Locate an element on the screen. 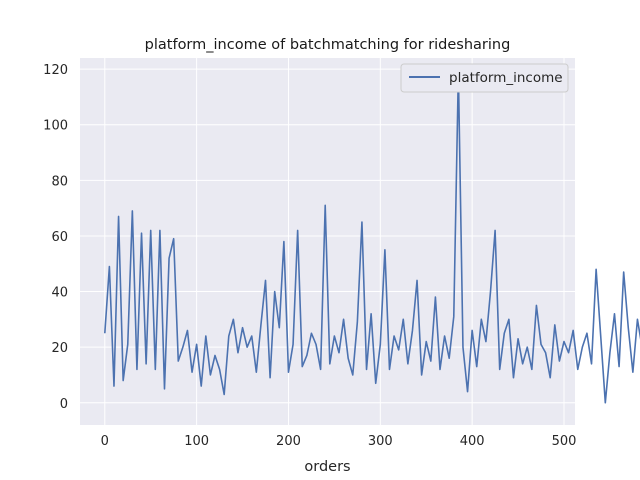 The image size is (640, 480). x-tick-label: 500 is located at coordinates (564, 441).